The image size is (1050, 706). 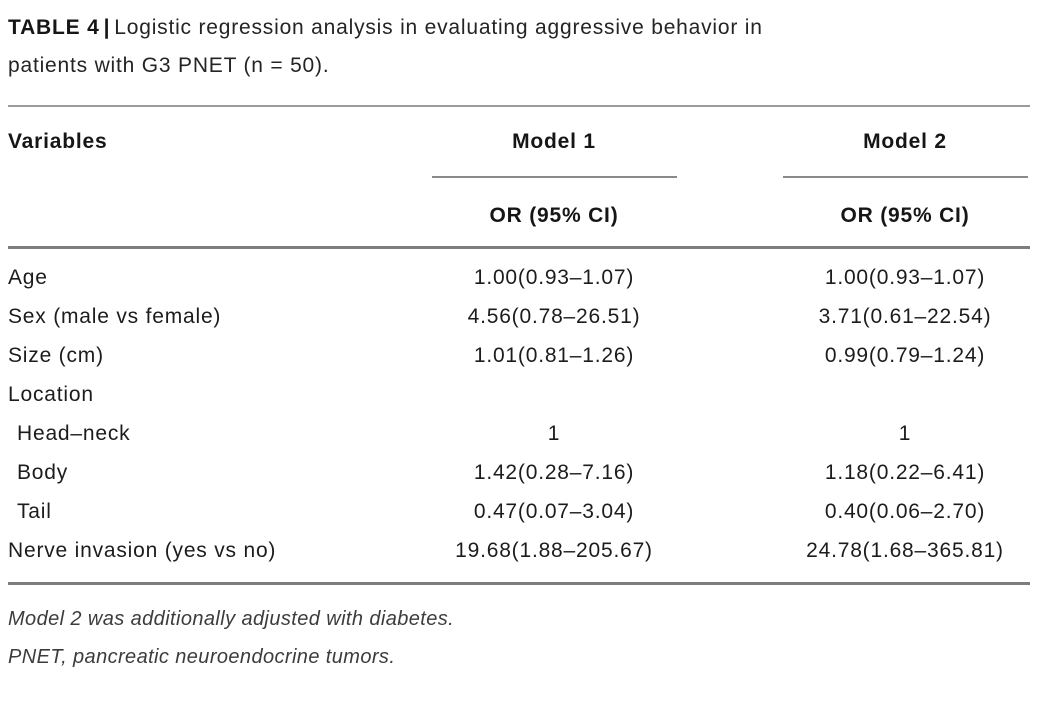 I want to click on model2-subheader: OR (95% CI), so click(x=905, y=215).